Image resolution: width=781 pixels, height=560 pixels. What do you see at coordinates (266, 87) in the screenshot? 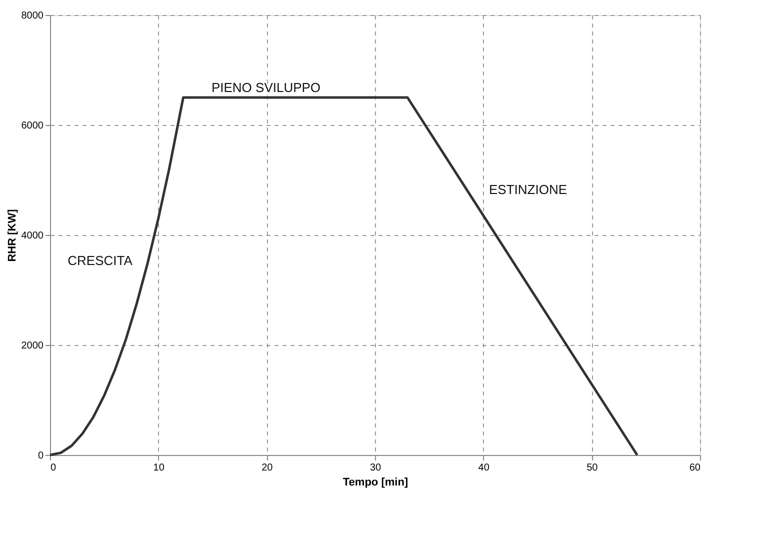
I see `annotation: PIENO SVILUPPO` at bounding box center [266, 87].